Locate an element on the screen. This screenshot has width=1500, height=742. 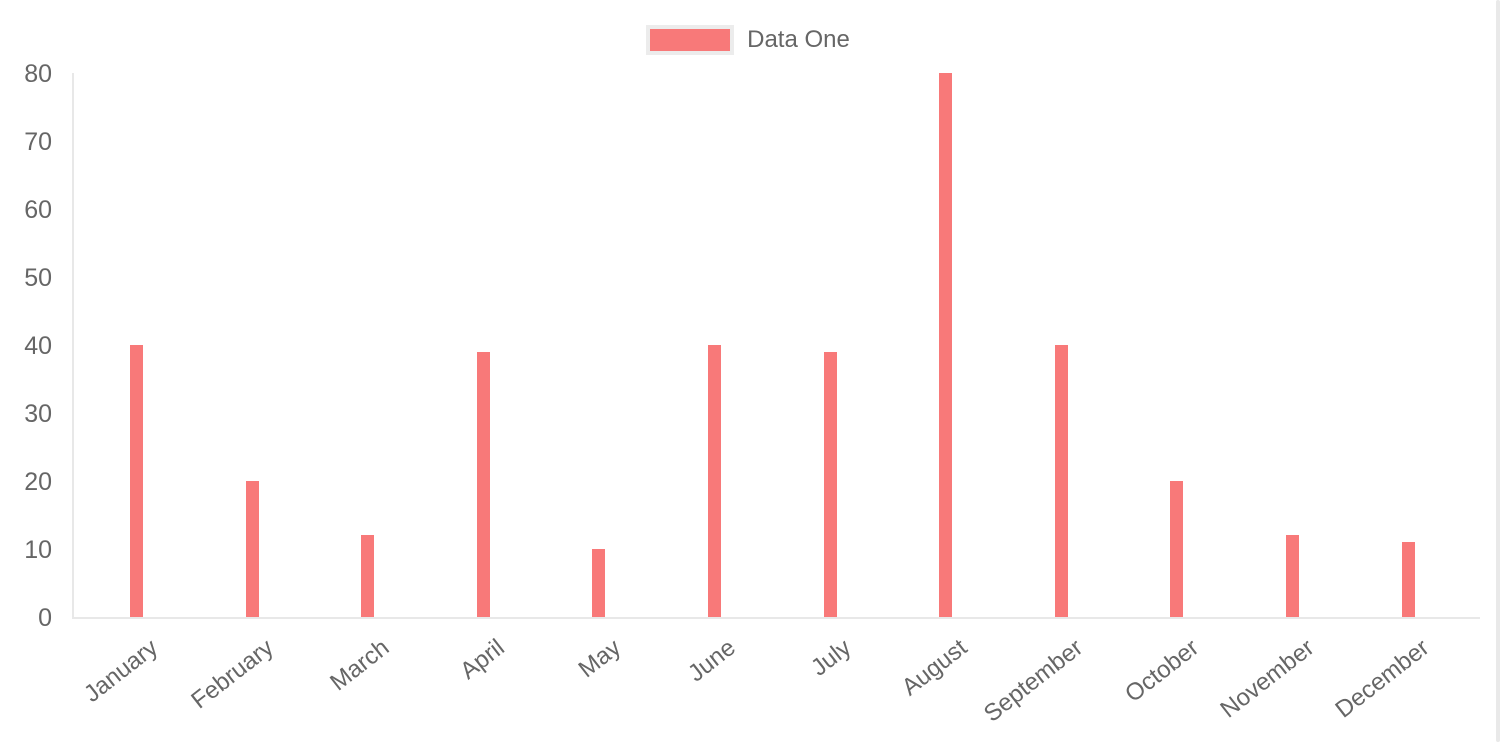
x-tick-label-june: June is located at coordinates (712, 661).